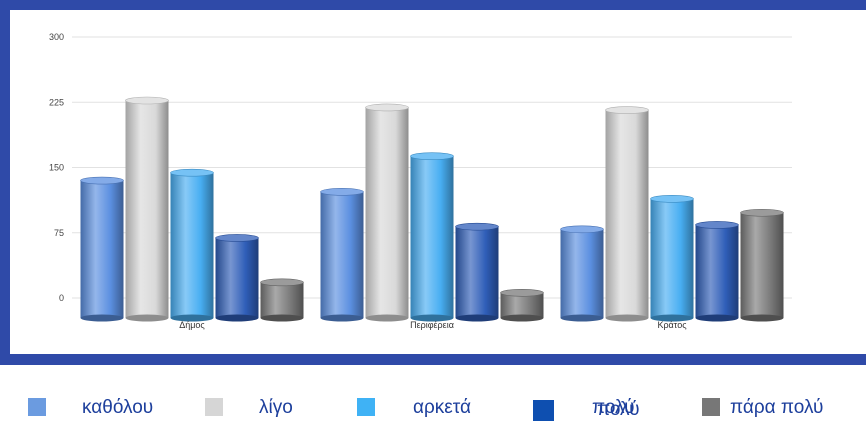  I want to click on category-label: Περιφέρεια, so click(432, 325).